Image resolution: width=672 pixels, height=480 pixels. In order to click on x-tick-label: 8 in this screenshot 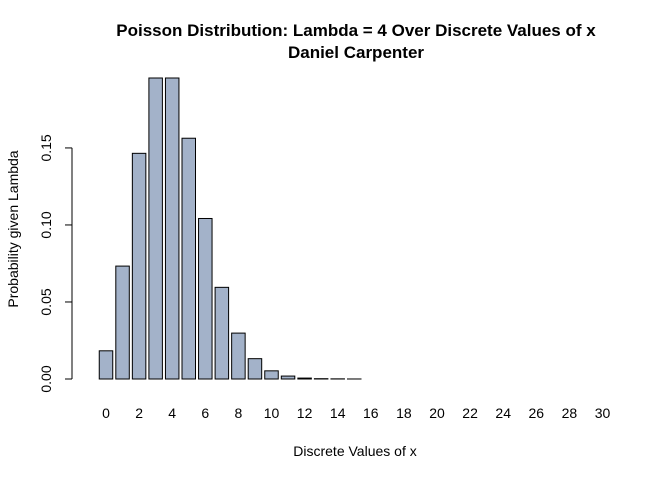, I will do `click(239, 413)`.